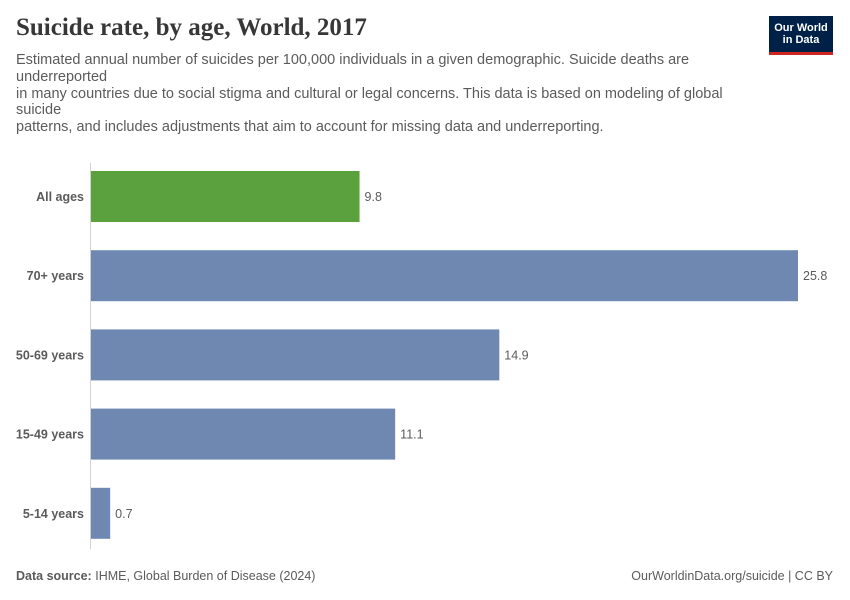 The height and width of the screenshot is (600, 850). I want to click on bar-5-14-years, so click(101, 513).